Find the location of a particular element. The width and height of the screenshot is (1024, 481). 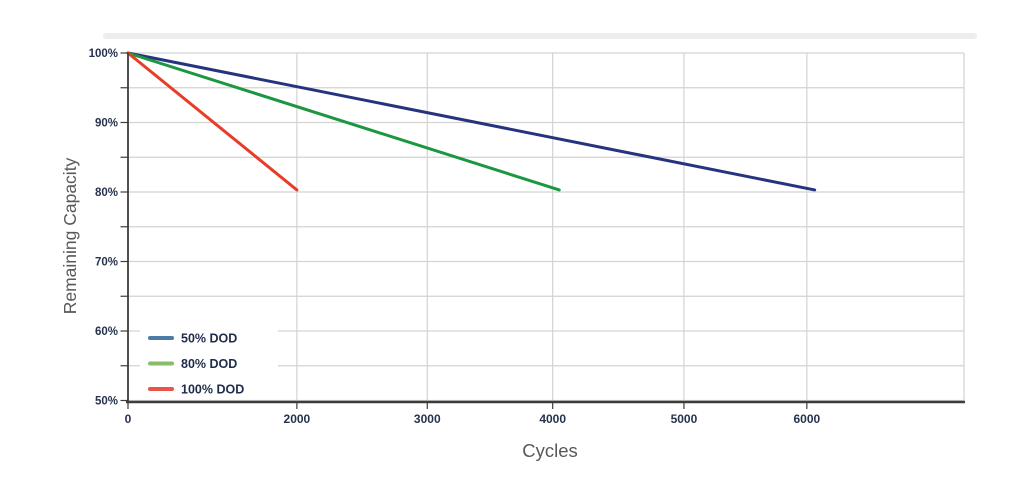

y-axis-tick-label: 70% is located at coordinates (106, 263).